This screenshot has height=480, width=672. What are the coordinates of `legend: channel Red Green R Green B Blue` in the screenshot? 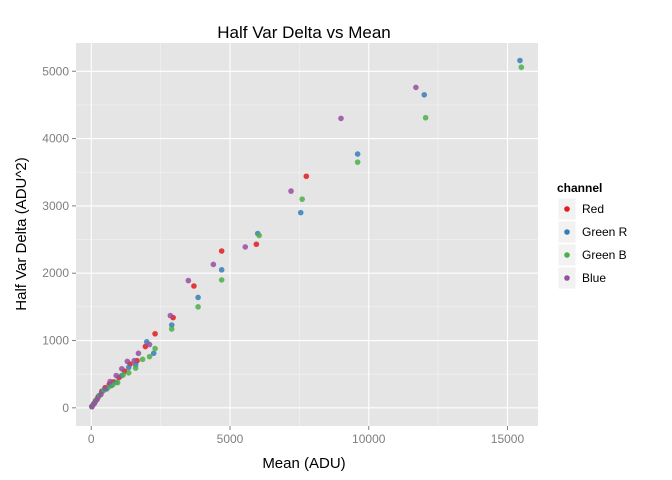 It's located at (592, 235).